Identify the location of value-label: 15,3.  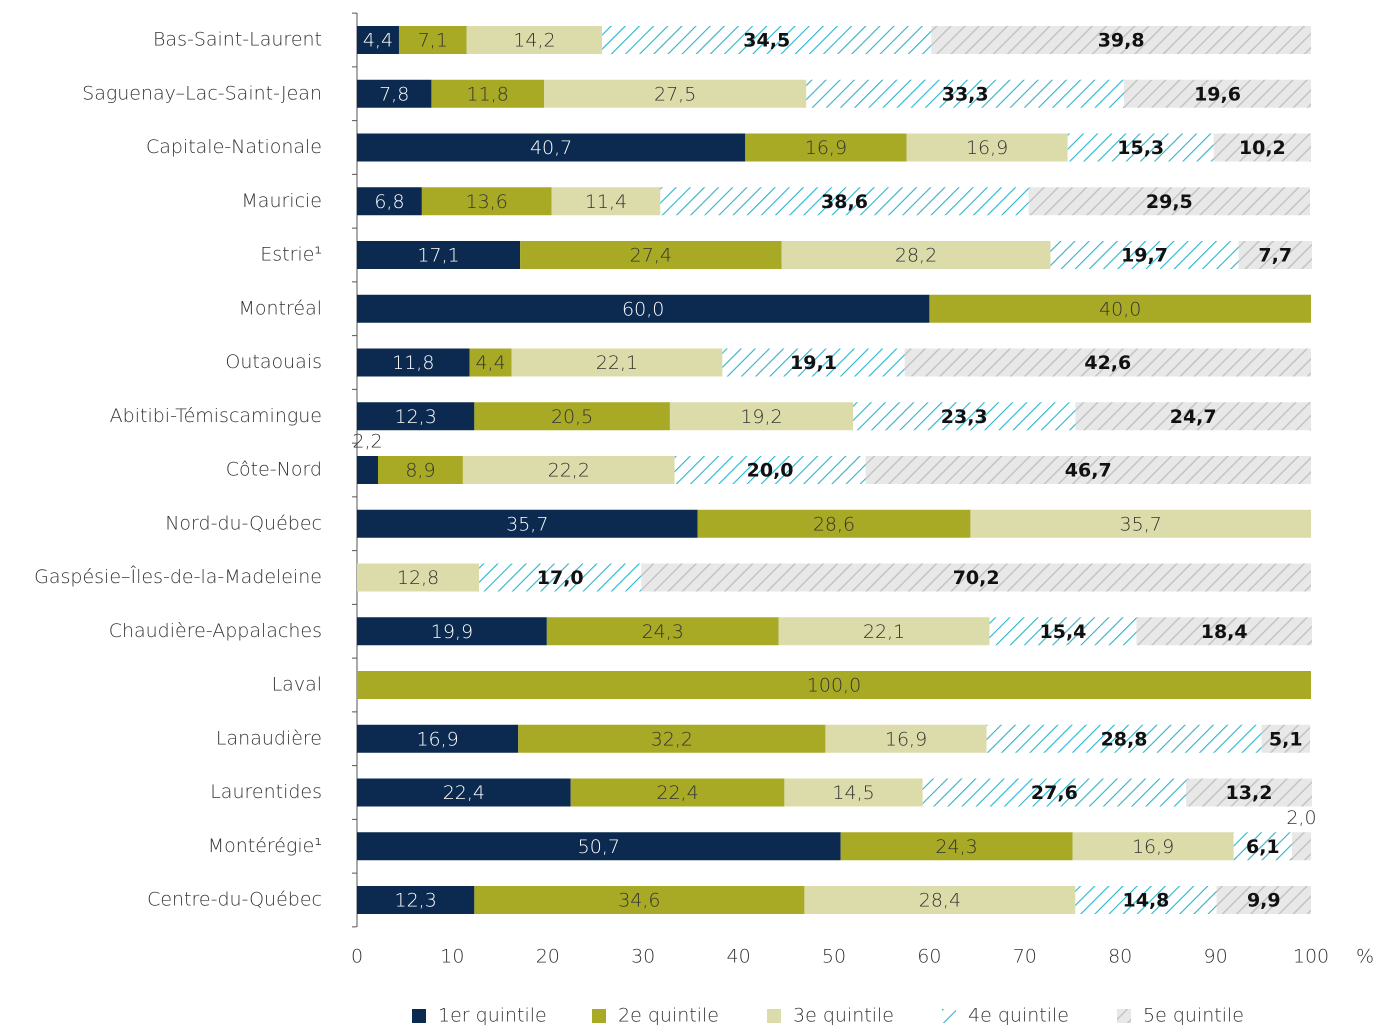
(1140, 148).